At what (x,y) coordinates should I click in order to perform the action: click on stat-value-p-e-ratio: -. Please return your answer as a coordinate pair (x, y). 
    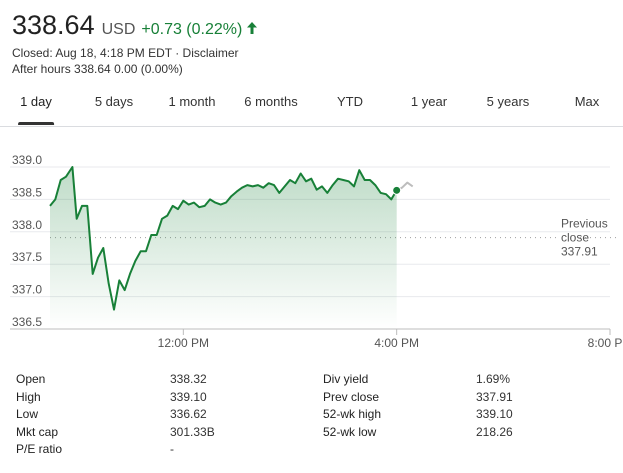
    Looking at the image, I should click on (172, 449).